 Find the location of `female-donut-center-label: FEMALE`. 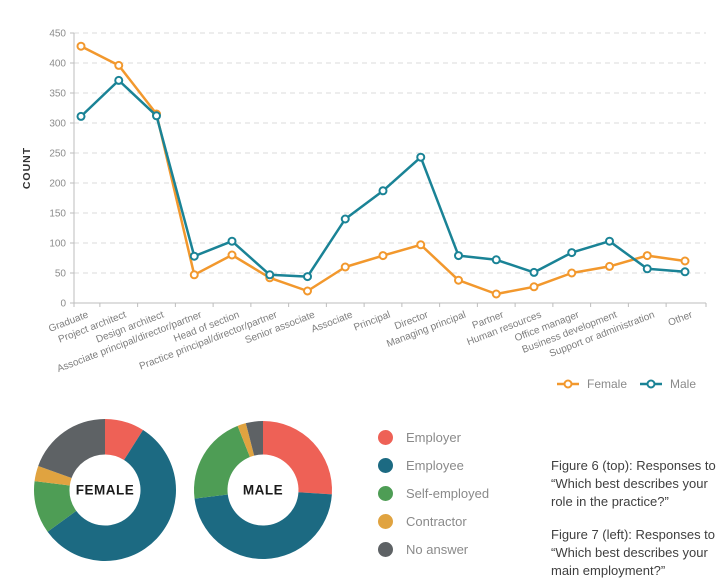

female-donut-center-label: FEMALE is located at coordinates (105, 490).